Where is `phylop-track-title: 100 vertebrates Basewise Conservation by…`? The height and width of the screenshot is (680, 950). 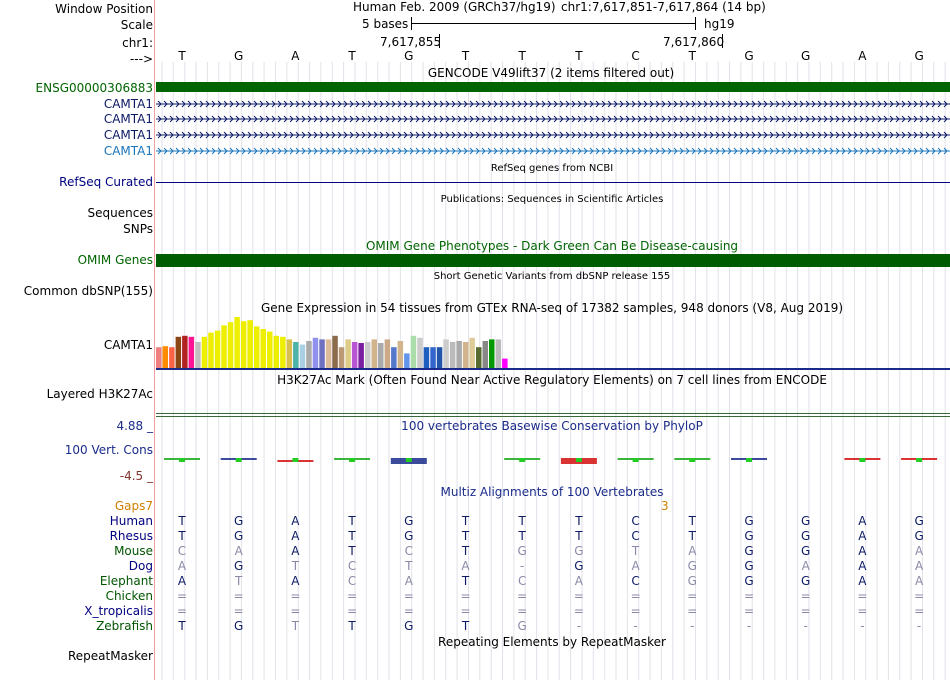
phylop-track-title: 100 vertebrates Basewise Conservation by… is located at coordinates (552, 426).